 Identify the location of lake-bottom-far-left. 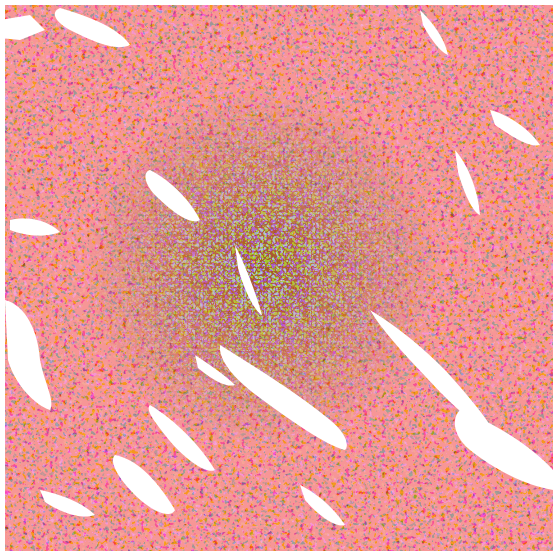
(67, 503).